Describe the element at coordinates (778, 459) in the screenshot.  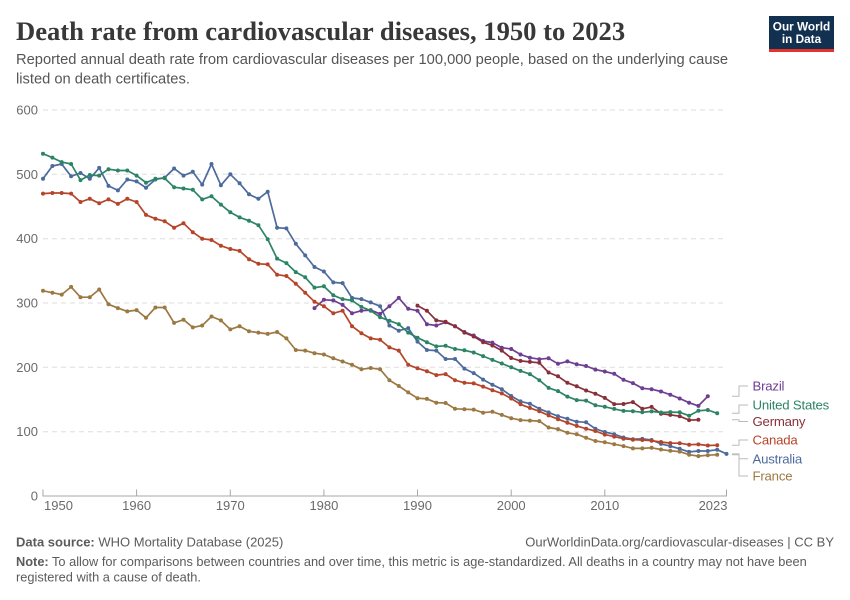
I see `svg-text: Australia` at that location.